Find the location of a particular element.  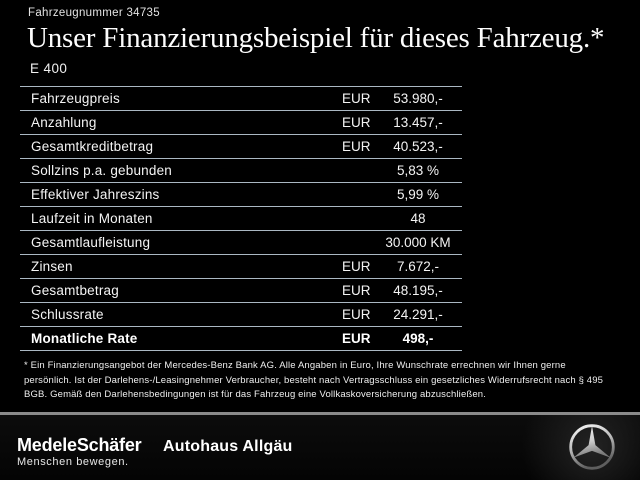

table-row-anzahlung: Anzahlung EUR 13.457,- is located at coordinates (241, 122).